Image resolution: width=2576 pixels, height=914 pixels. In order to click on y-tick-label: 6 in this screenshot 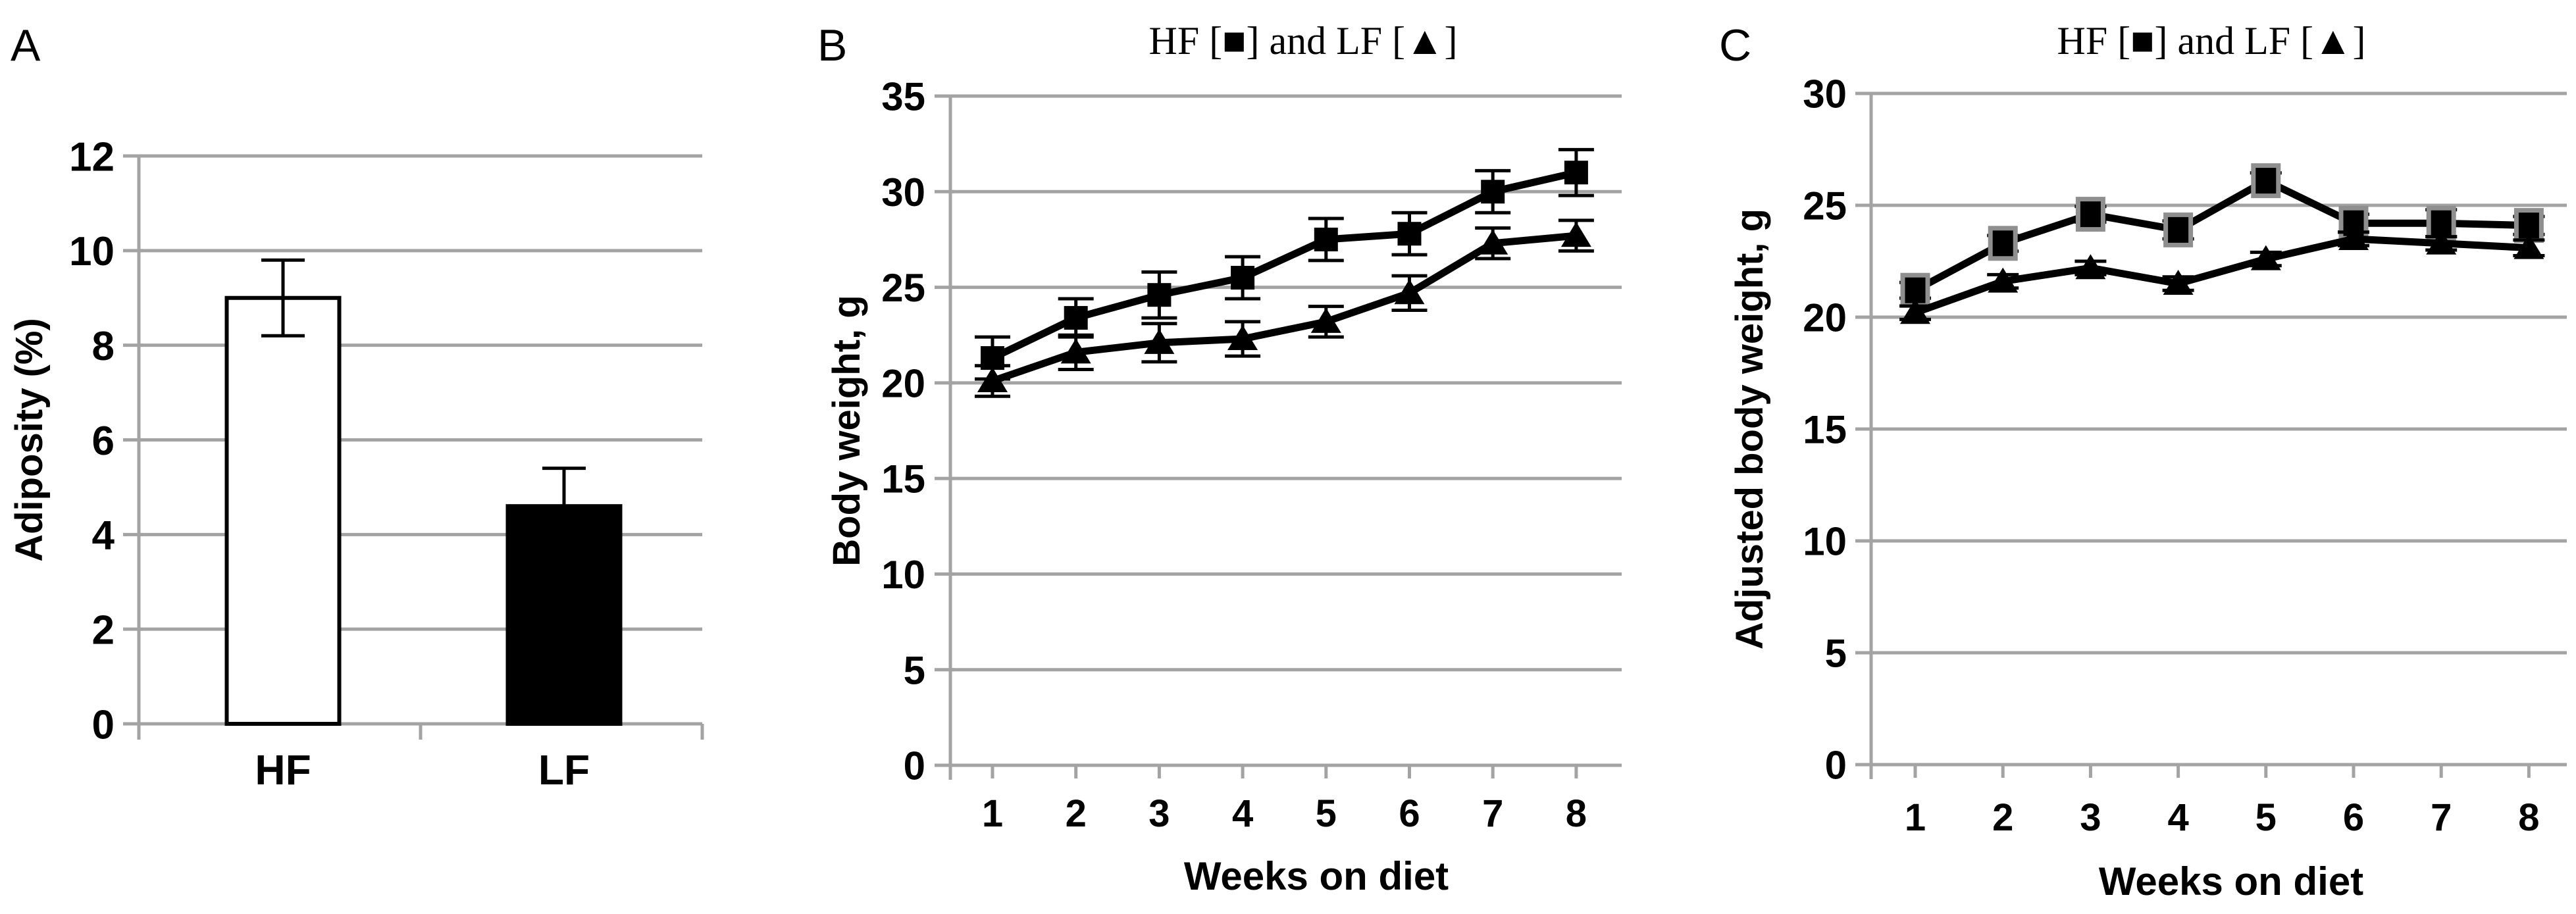, I will do `click(103, 441)`.